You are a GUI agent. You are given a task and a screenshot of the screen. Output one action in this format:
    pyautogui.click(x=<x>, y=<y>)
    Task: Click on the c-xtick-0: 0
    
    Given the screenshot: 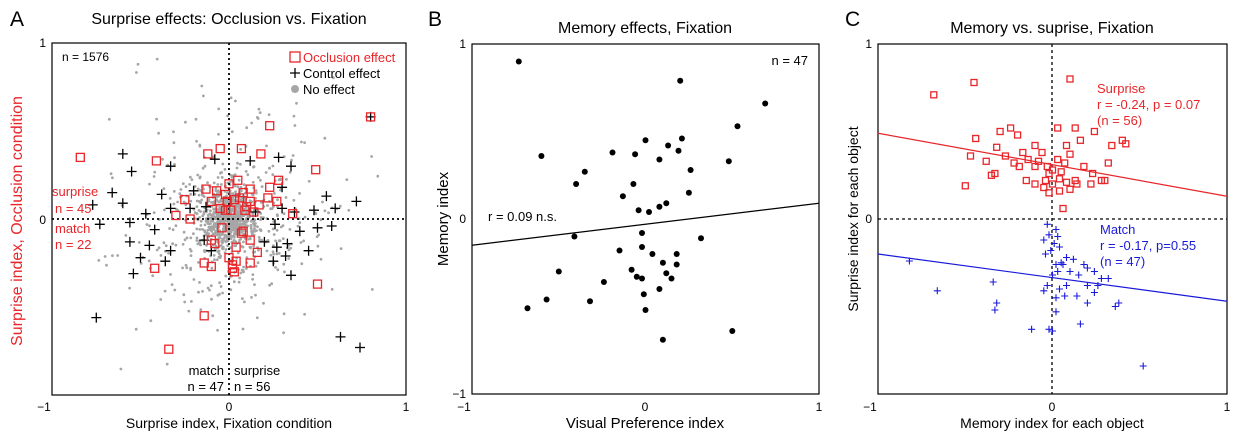 What is the action you would take?
    pyautogui.click(x=1052, y=407)
    